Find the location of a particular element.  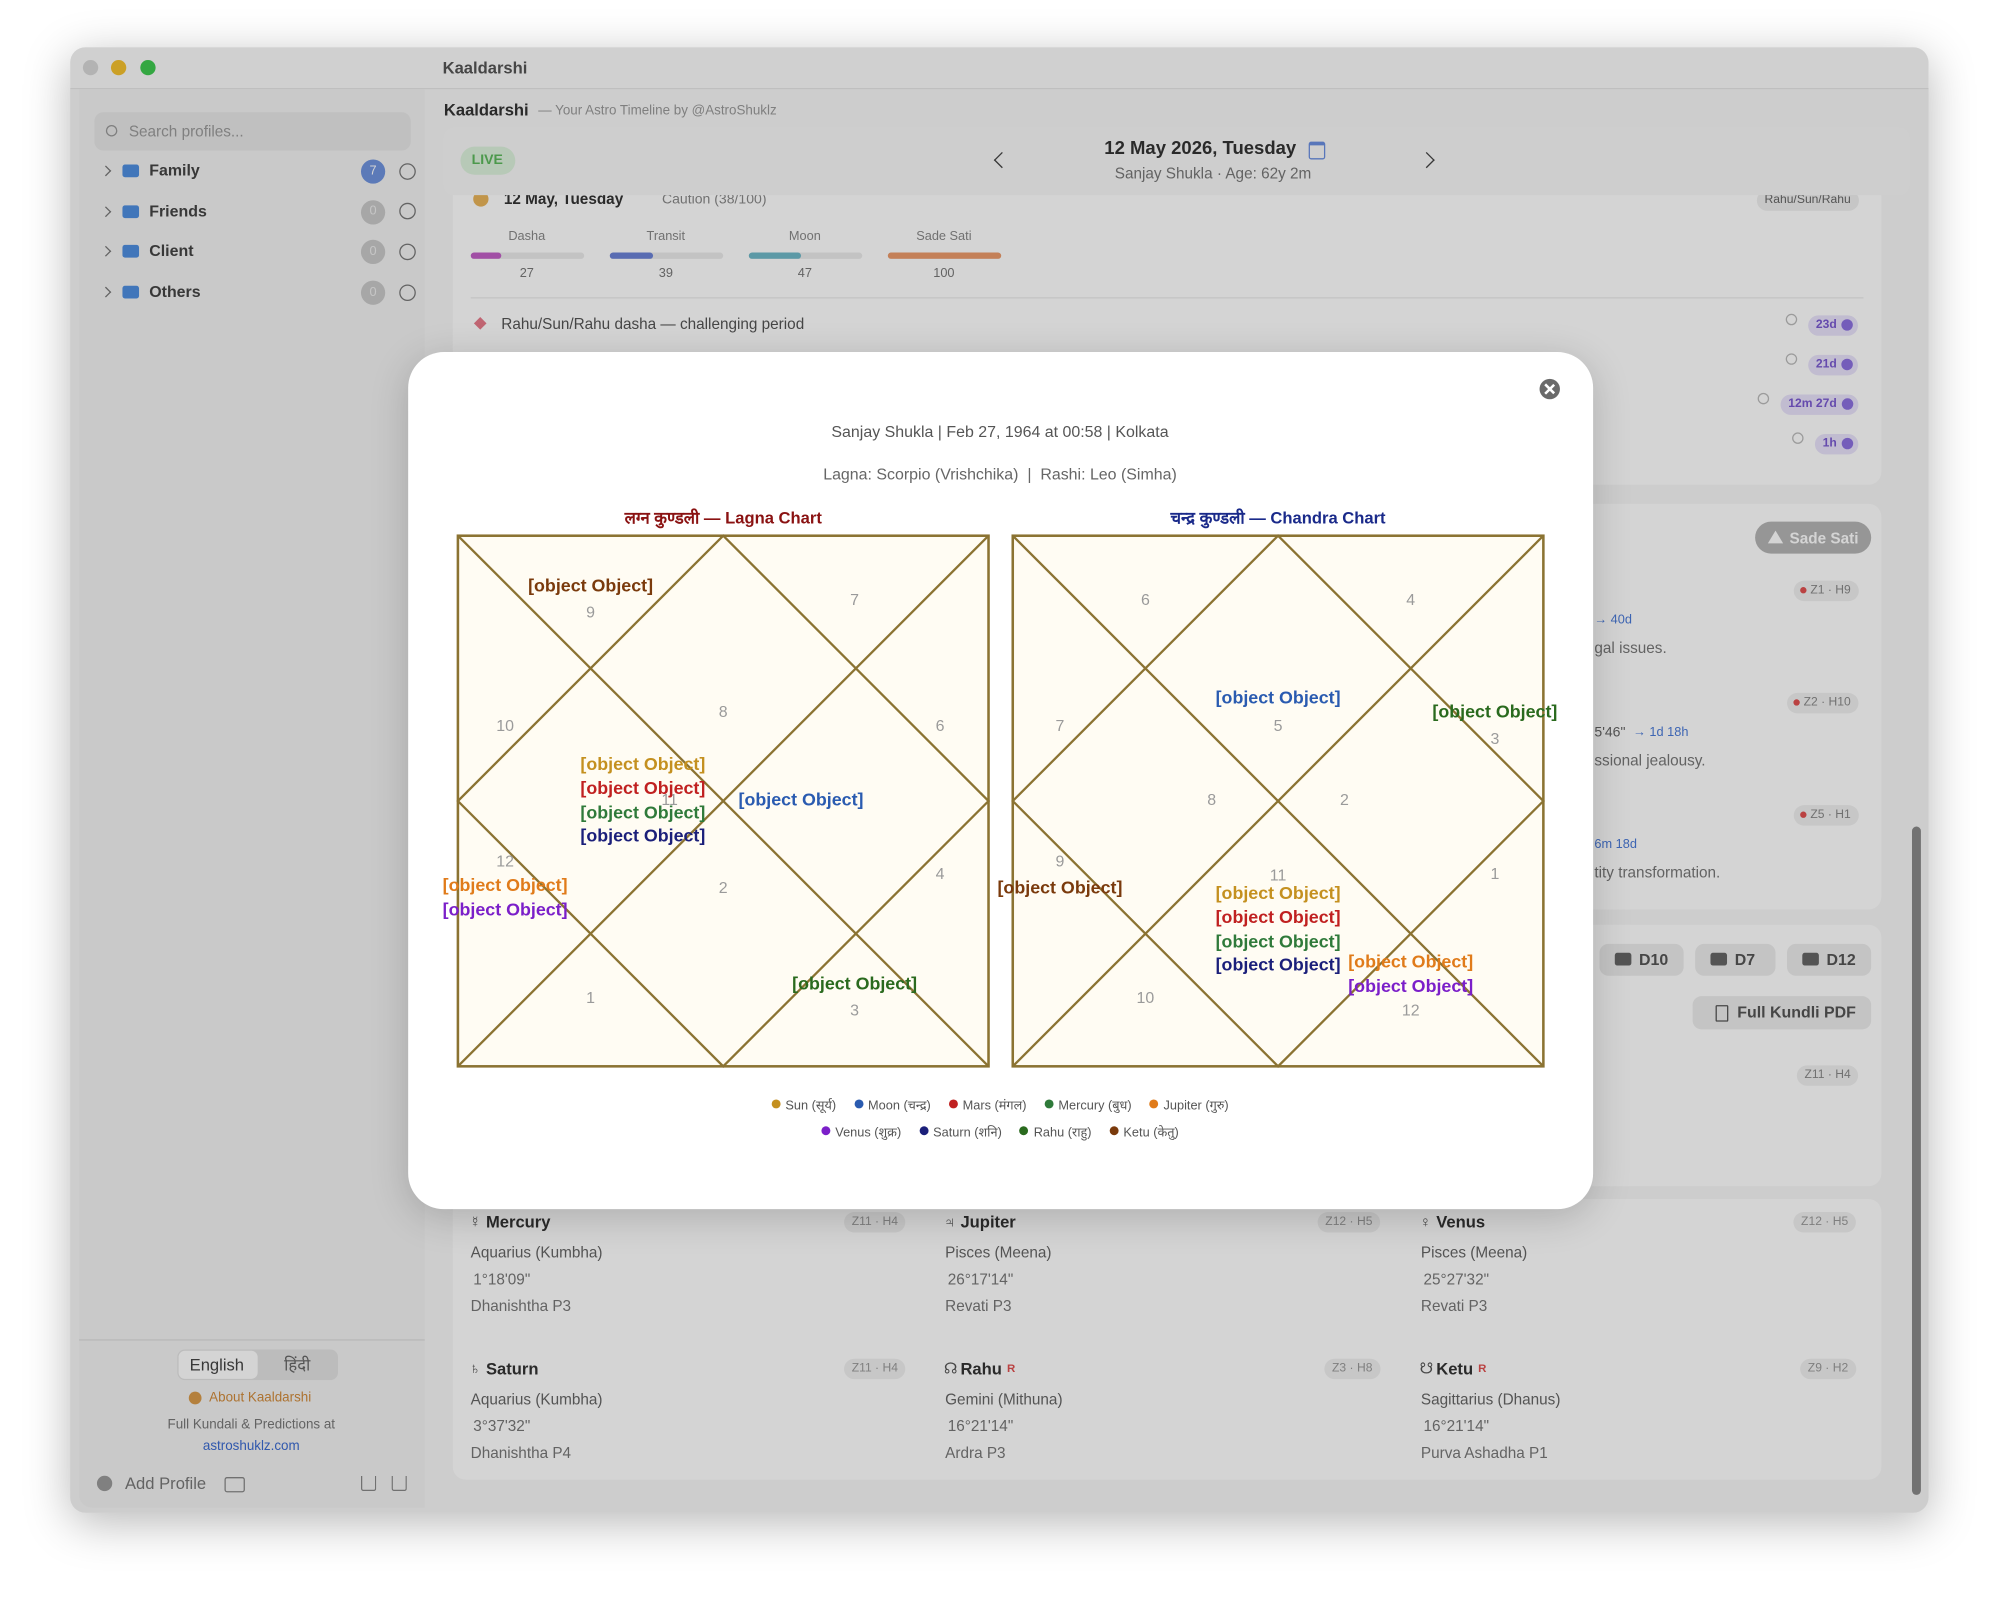

legend-label: Ketu (केतु) is located at coordinates (1151, 1132).